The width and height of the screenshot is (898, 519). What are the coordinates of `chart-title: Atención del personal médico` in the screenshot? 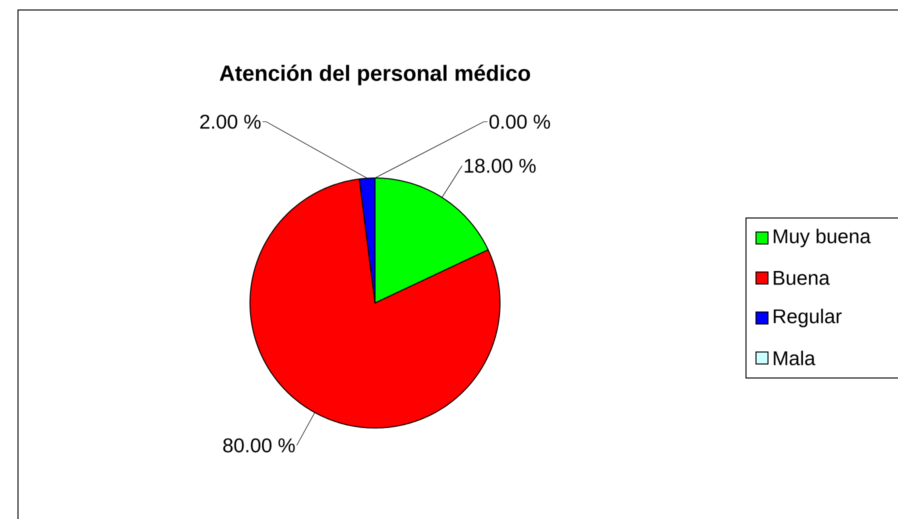 It's located at (375, 75).